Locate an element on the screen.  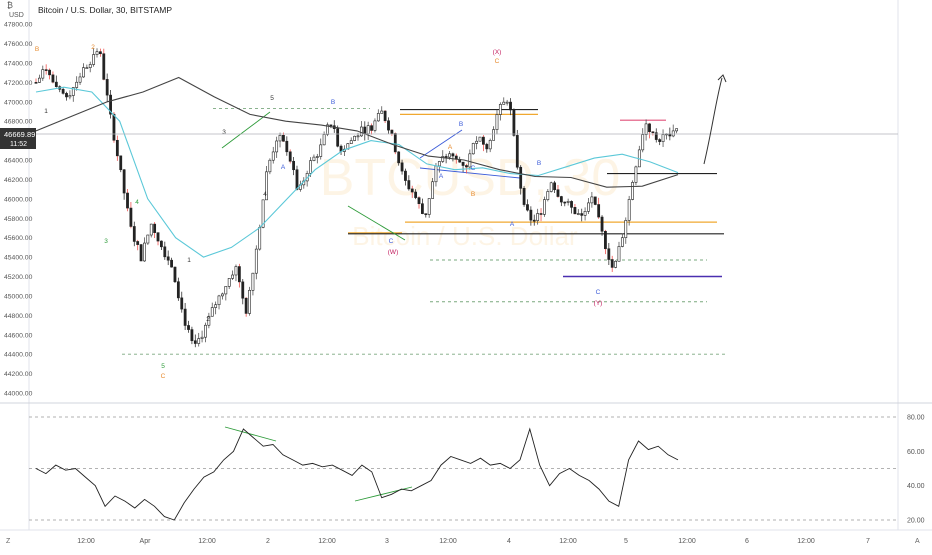
time-tick-label: 12:00 is located at coordinates (207, 541).